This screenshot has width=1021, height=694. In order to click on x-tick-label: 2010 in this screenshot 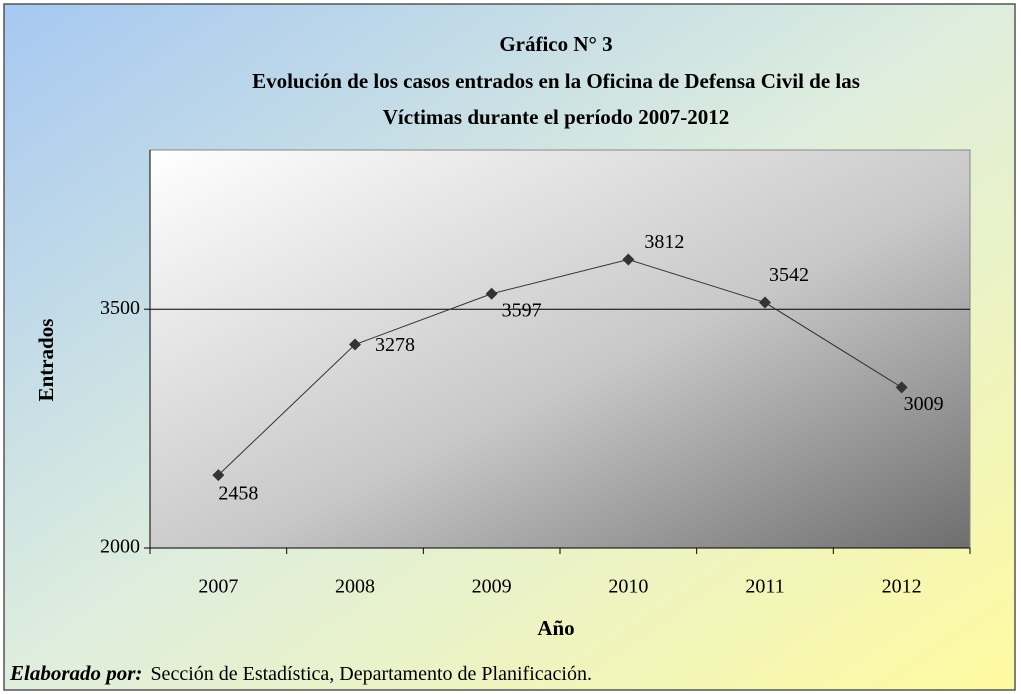, I will do `click(628, 587)`.